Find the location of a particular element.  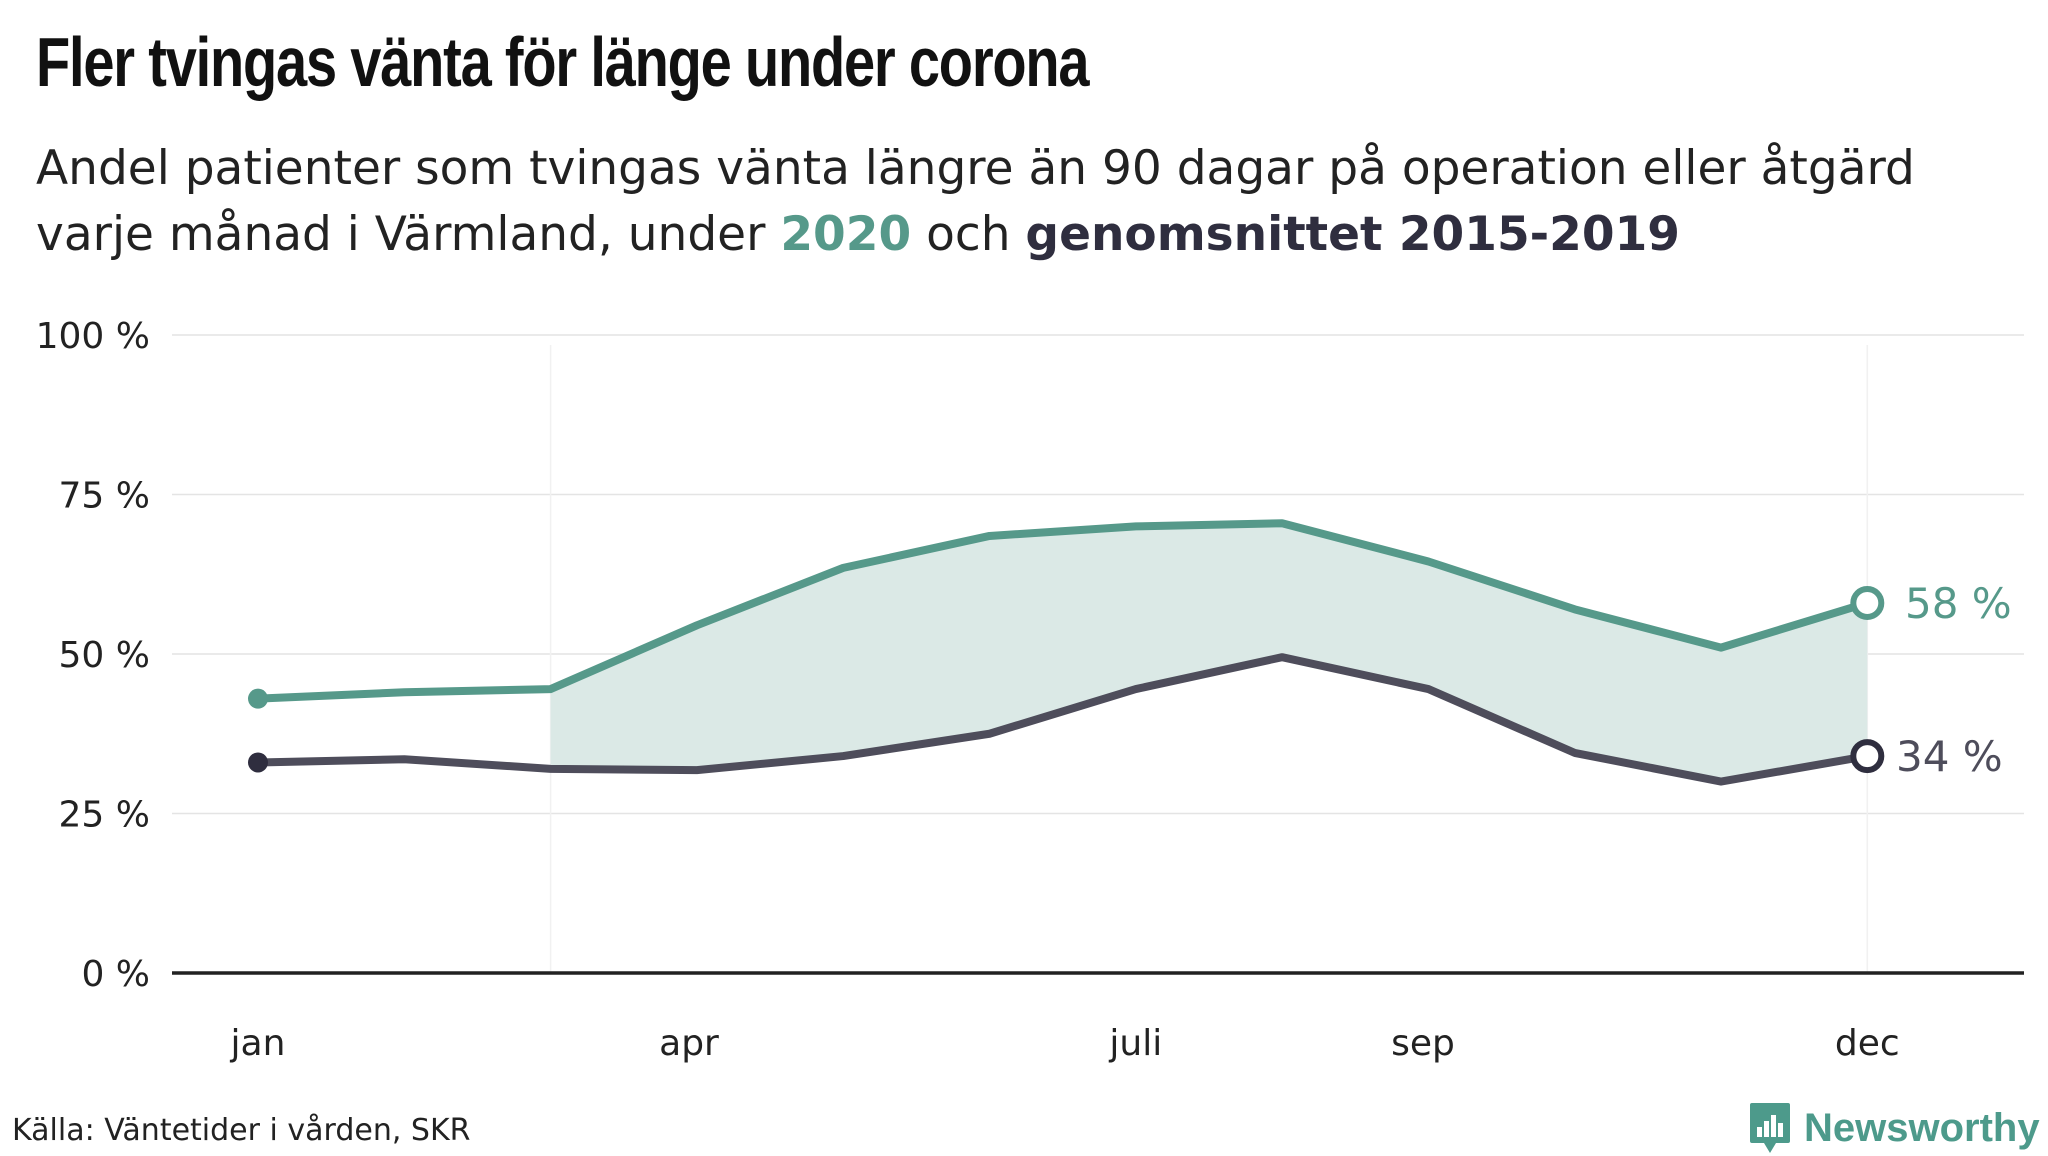

brand-logo: Newsworthy is located at coordinates (1894, 1128).